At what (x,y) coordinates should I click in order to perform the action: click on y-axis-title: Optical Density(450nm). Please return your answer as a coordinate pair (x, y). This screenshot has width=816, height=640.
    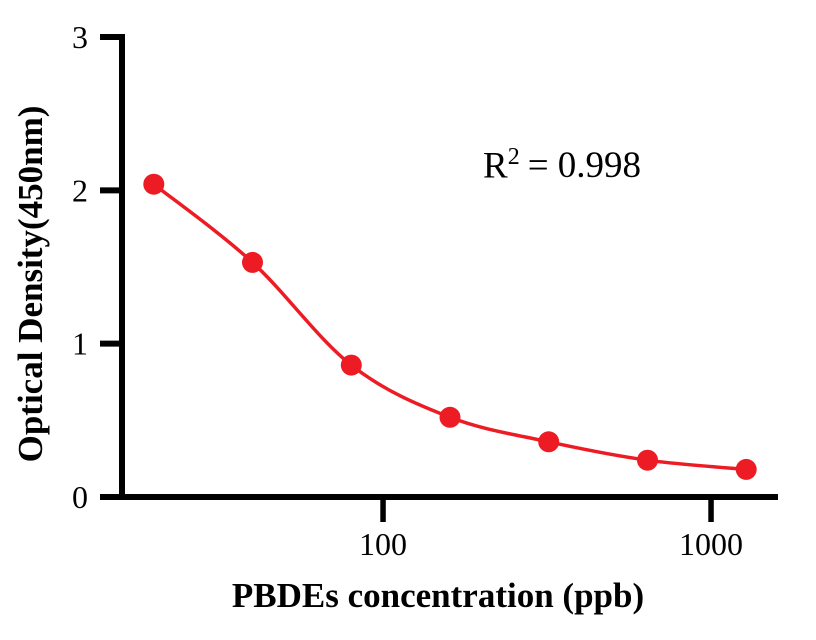
    Looking at the image, I should click on (30, 284).